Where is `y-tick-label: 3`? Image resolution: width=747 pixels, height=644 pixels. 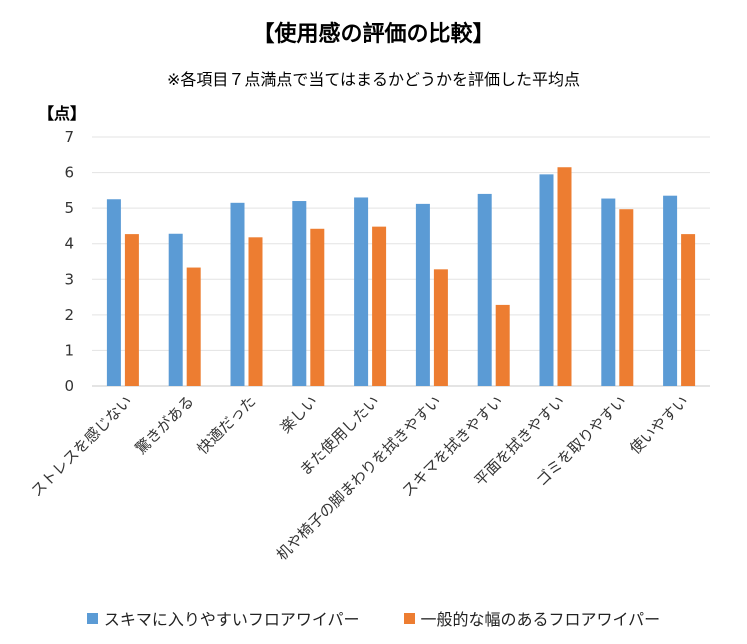 y-tick-label: 3 is located at coordinates (69, 279).